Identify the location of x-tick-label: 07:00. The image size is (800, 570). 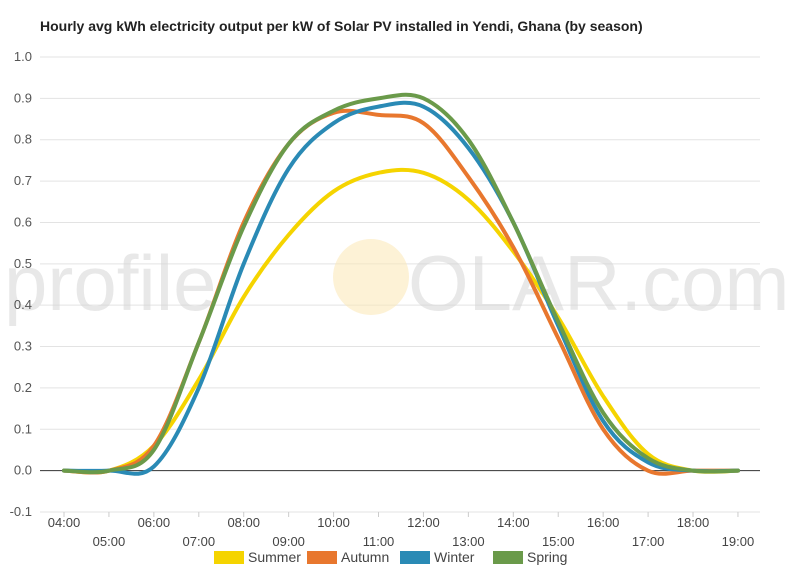
(199, 541).